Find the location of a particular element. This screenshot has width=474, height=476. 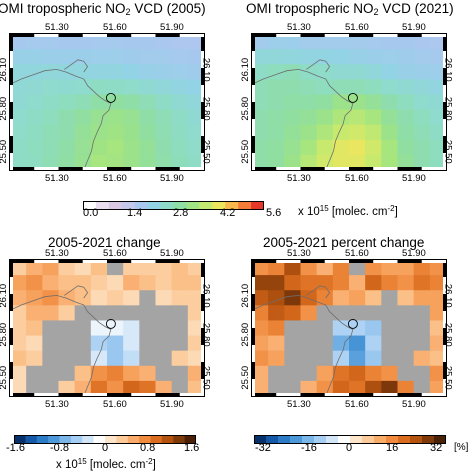

colorbar-tick-label: 16 is located at coordinates (392, 448).